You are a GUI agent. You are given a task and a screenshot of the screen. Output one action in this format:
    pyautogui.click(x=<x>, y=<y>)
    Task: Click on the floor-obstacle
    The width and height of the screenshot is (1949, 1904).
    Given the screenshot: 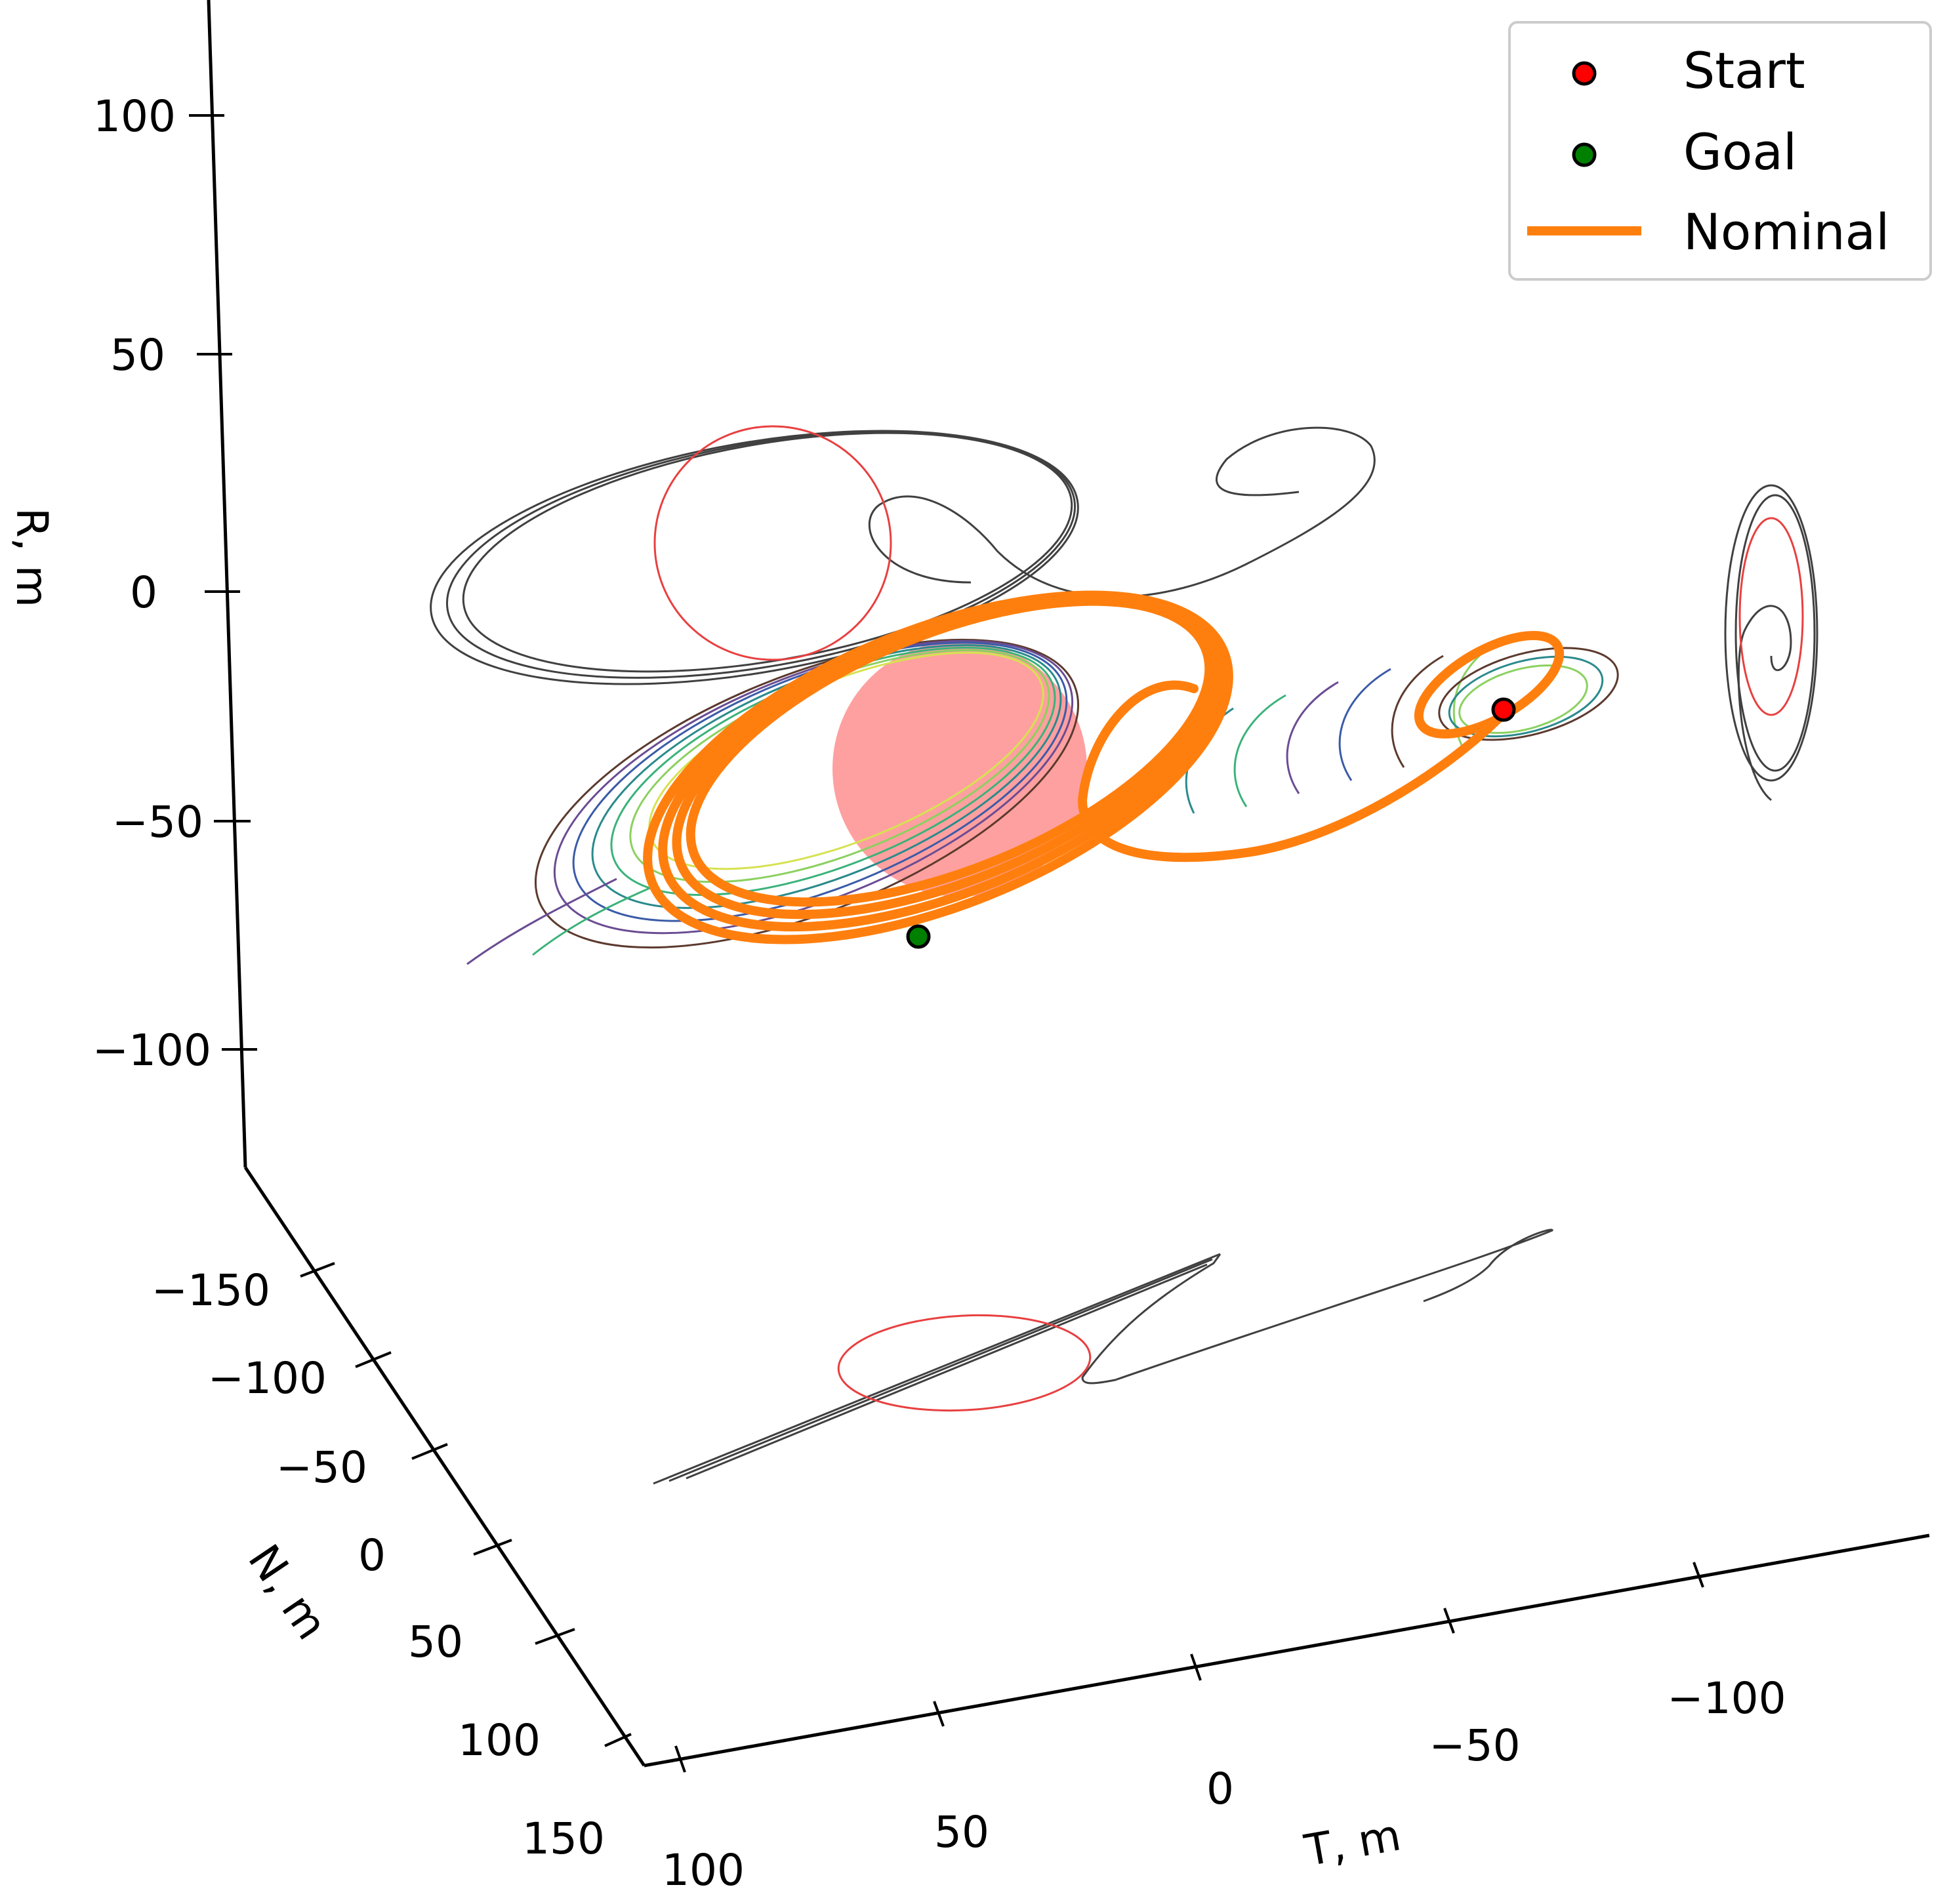 What is the action you would take?
    pyautogui.click(x=965, y=1363)
    